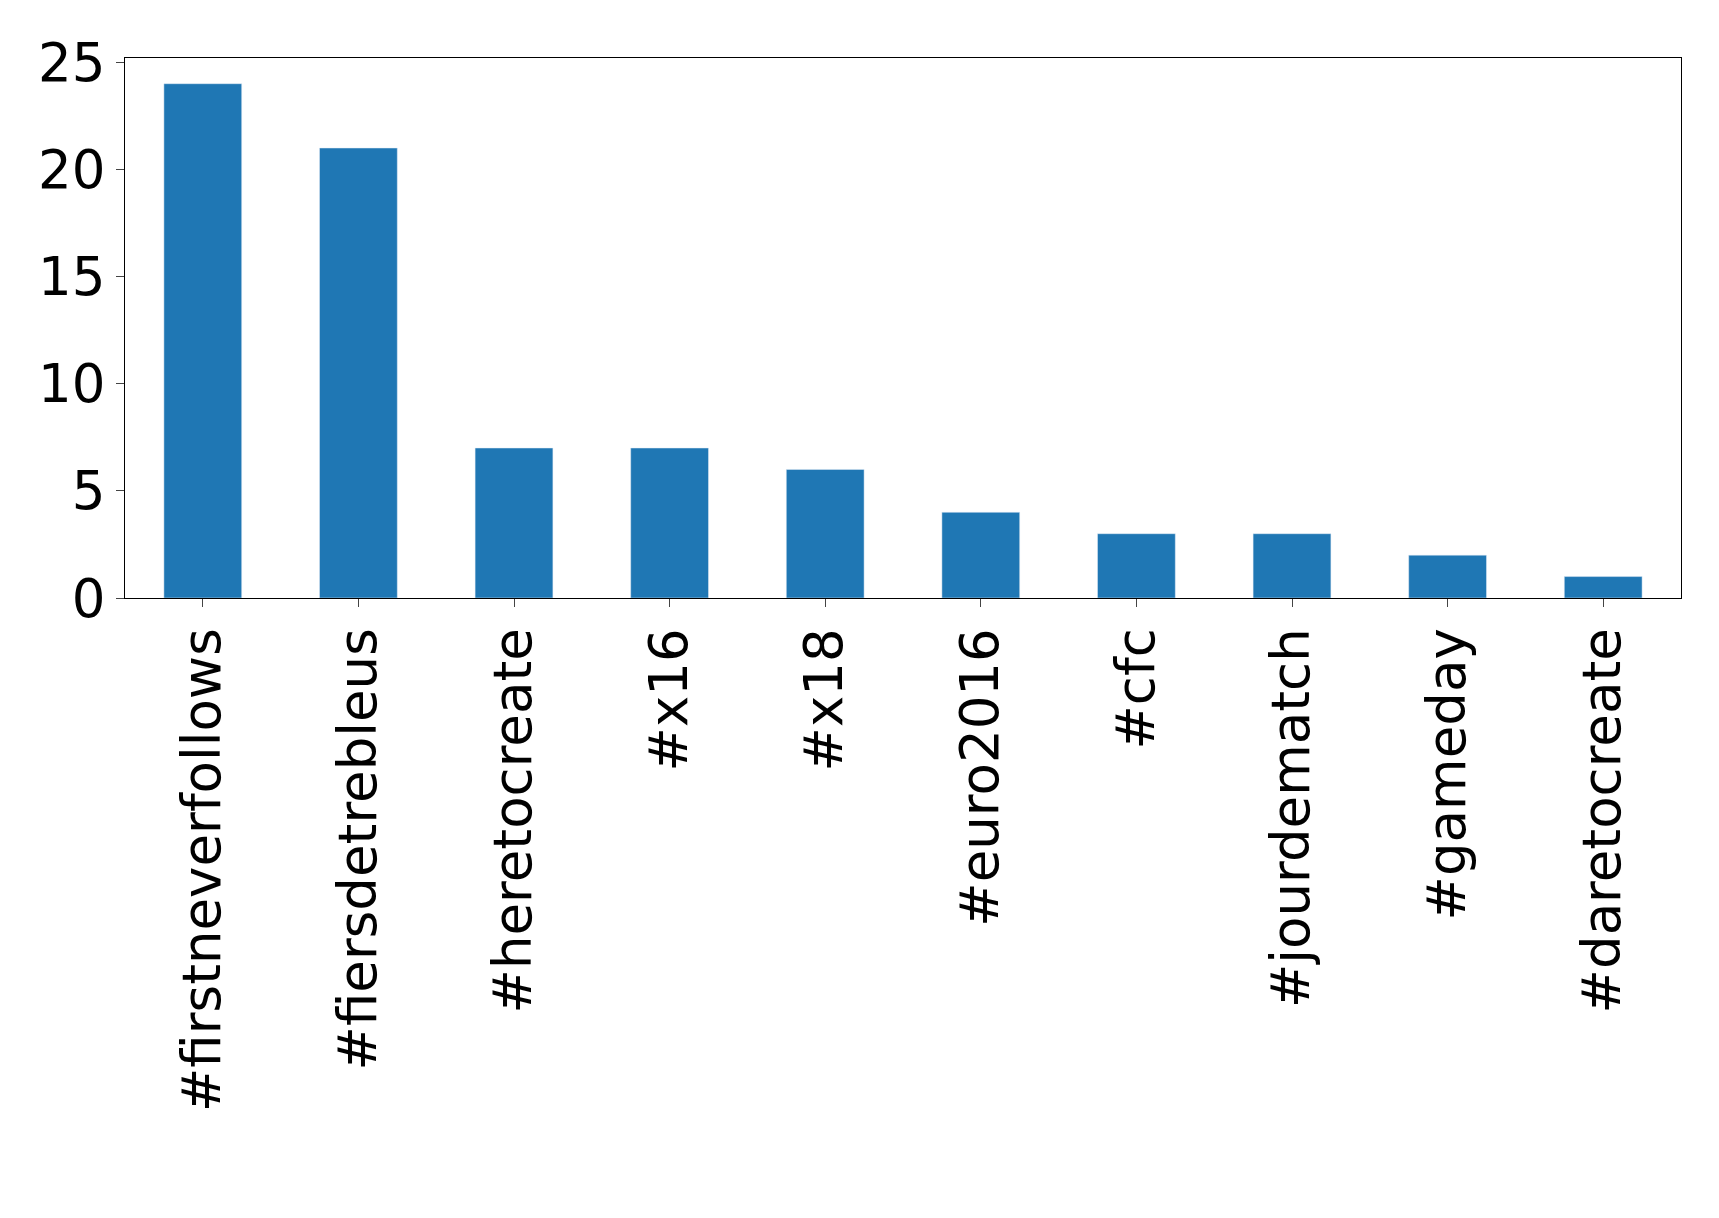  I want to click on x-tick-label: #daretocreate, so click(1602, 821).